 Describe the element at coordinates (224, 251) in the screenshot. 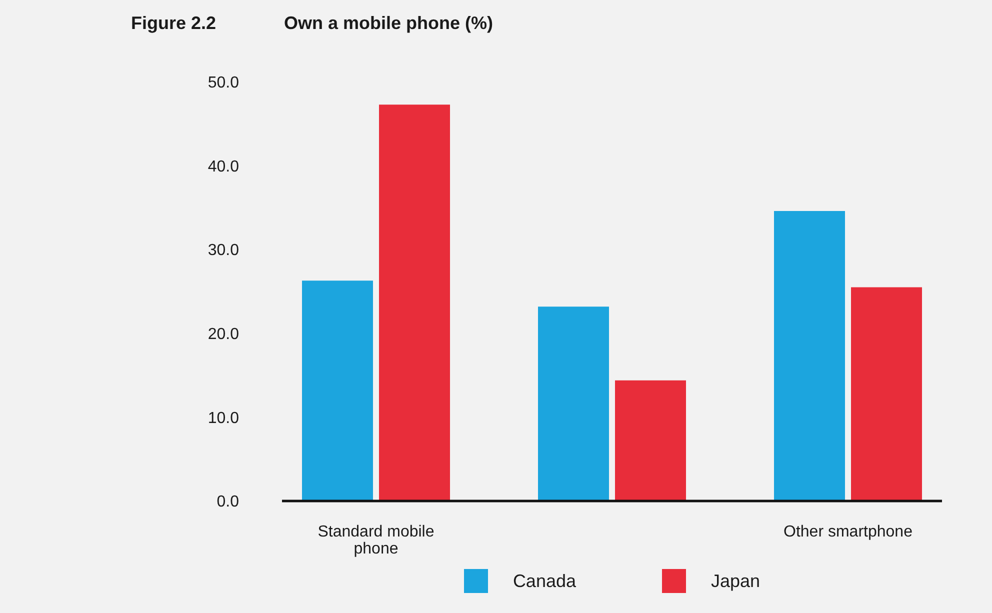

I see `y-tick-label: 30.0` at that location.